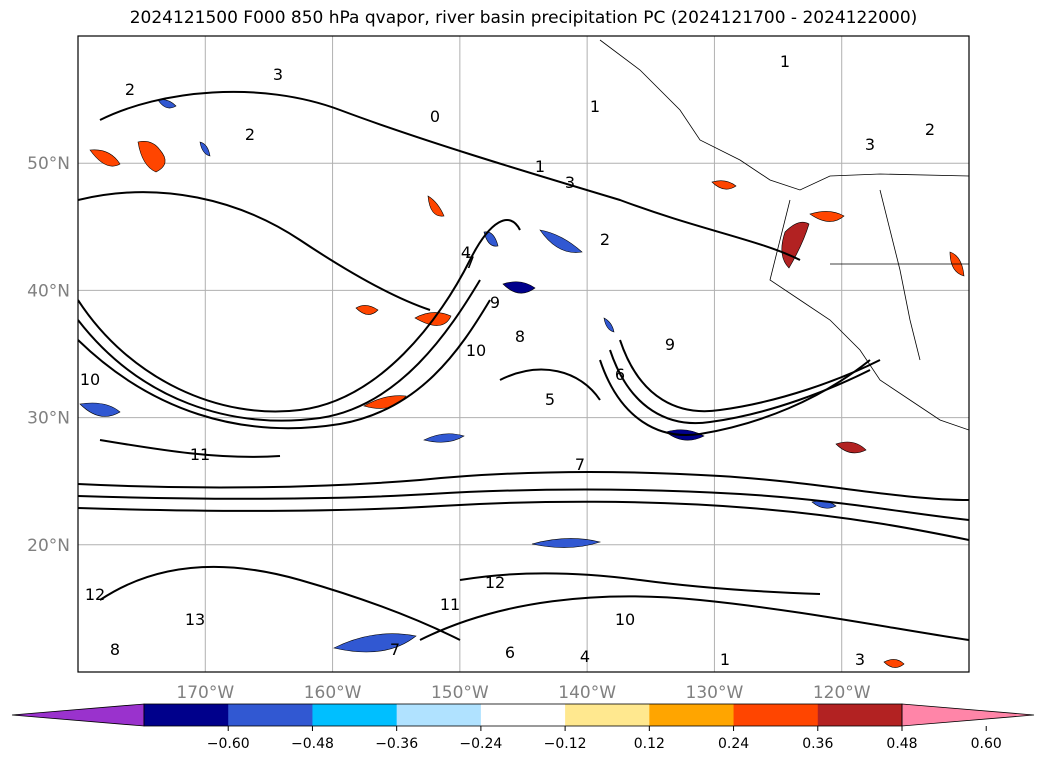 The width and height of the screenshot is (1047, 765). What do you see at coordinates (587, 693) in the screenshot?
I see `lon-tick-label: 140°W` at bounding box center [587, 693].